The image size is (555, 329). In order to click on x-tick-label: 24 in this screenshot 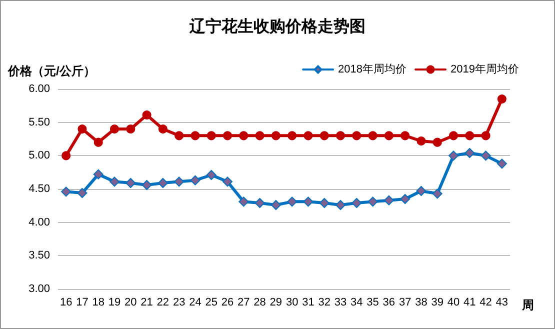, I will do `click(195, 302)`.